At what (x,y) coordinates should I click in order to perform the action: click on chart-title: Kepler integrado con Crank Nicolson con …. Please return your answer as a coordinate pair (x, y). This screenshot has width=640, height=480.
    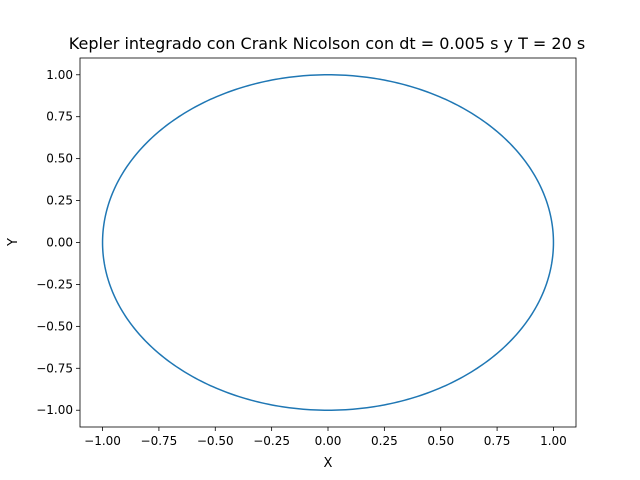
    Looking at the image, I should click on (327, 43).